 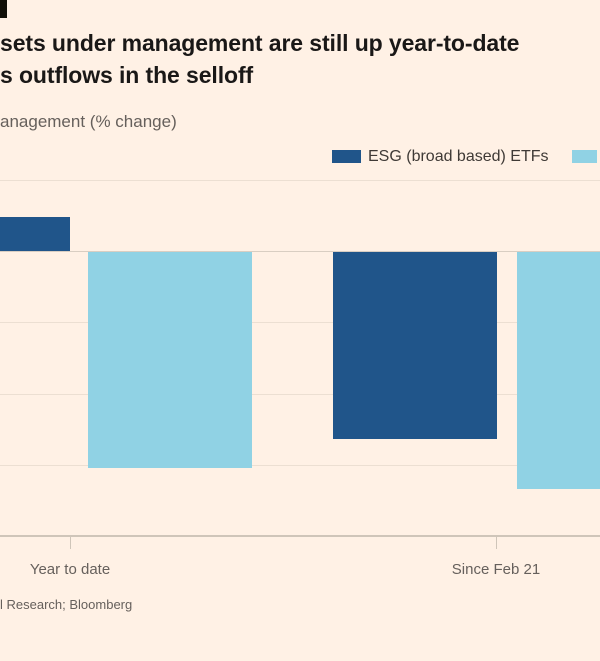 I want to click on x-axis-label-since-feb-21: Since Feb 21, so click(x=496, y=569).